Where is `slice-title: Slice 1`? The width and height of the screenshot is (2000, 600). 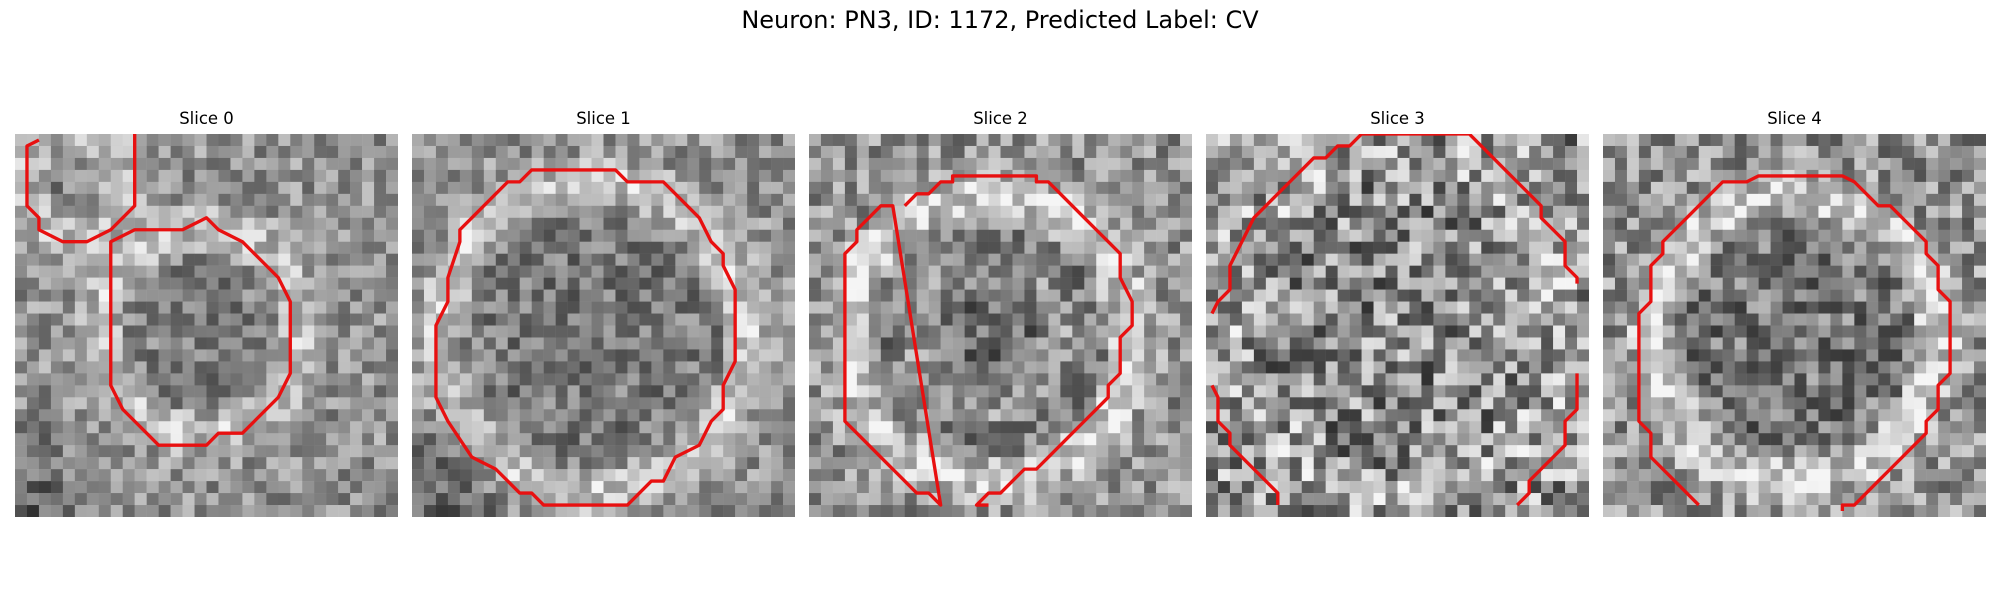 slice-title: Slice 1 is located at coordinates (603, 118).